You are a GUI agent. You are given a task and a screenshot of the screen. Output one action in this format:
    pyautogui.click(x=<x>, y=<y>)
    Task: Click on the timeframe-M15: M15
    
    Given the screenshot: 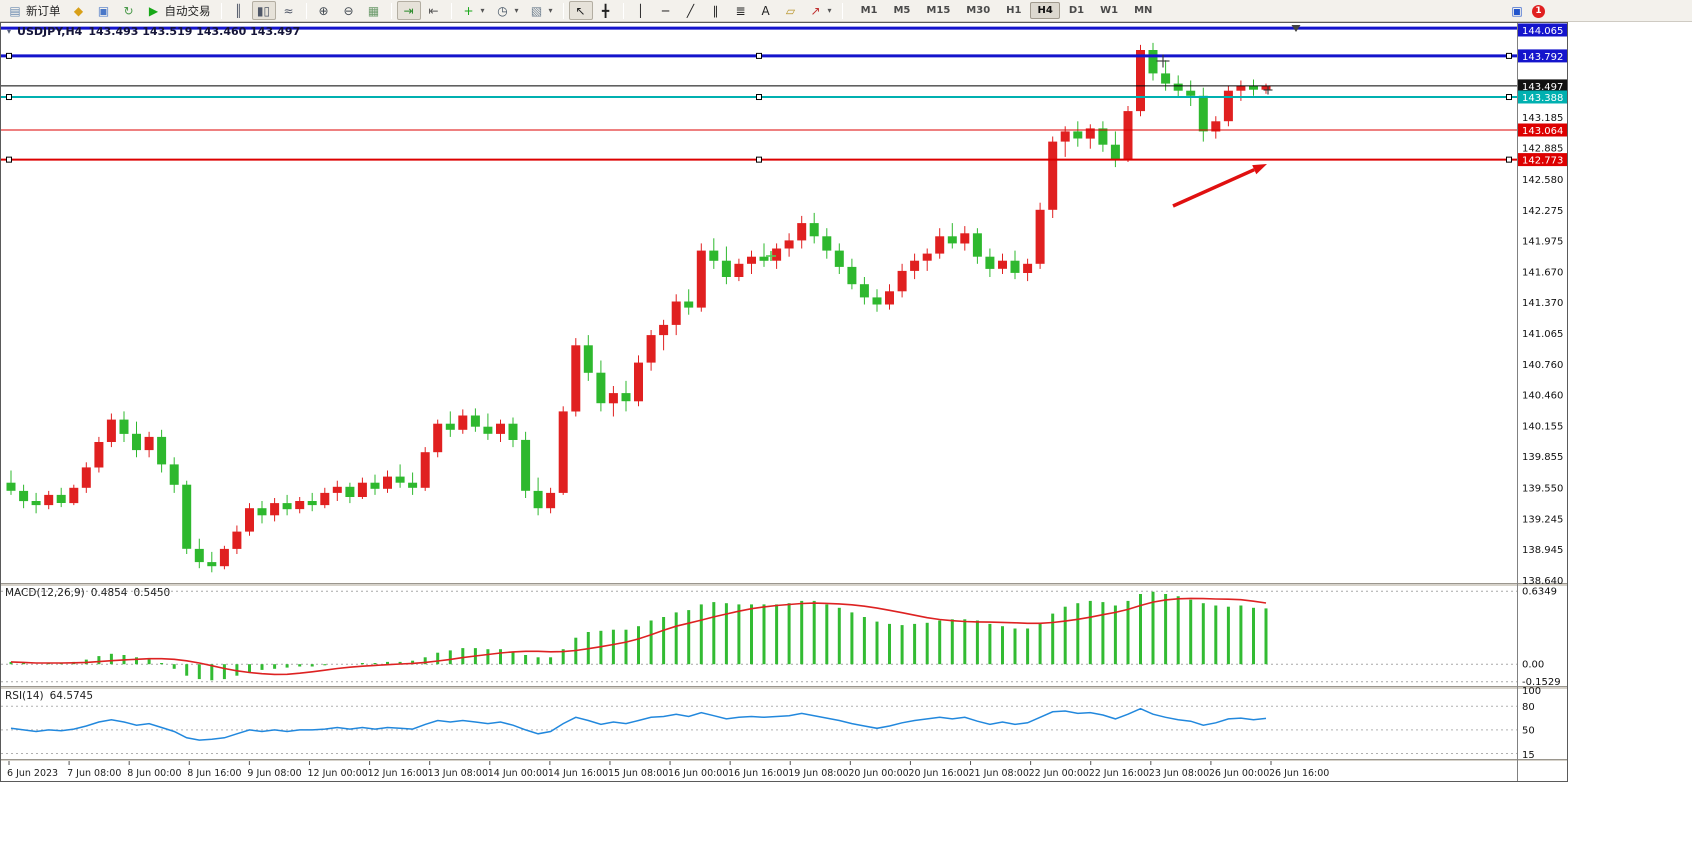 What is the action you would take?
    pyautogui.click(x=938, y=10)
    